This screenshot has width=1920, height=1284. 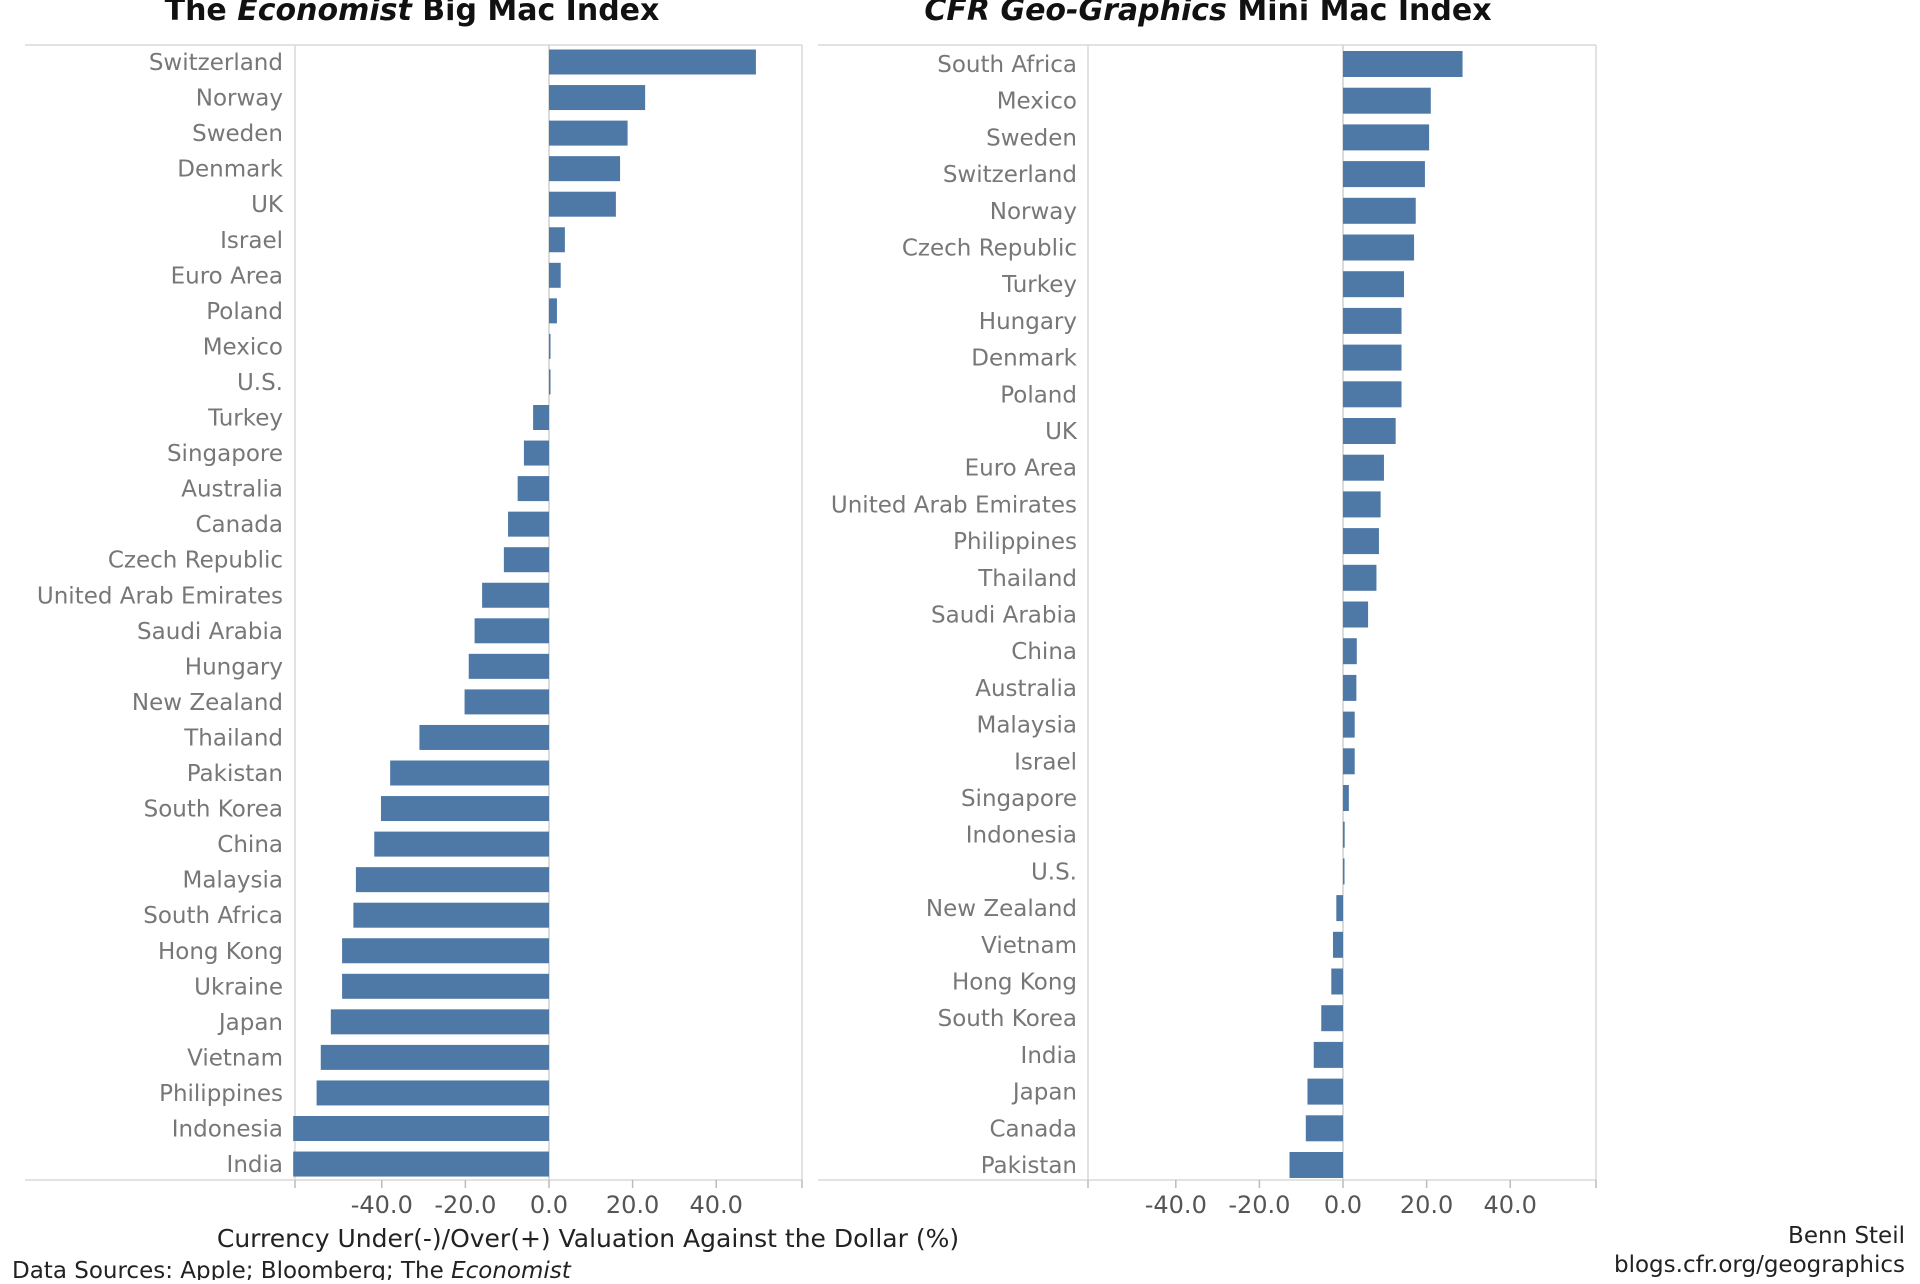 What do you see at coordinates (210, 632) in the screenshot?
I see `left-category-label: Saudi Arabia` at bounding box center [210, 632].